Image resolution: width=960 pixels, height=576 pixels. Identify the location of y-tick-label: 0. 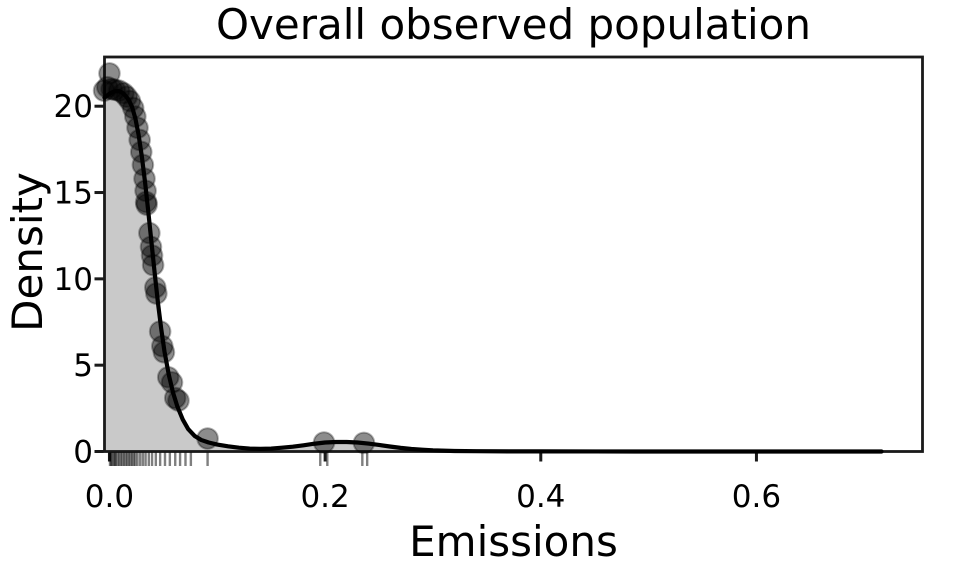
(83, 453).